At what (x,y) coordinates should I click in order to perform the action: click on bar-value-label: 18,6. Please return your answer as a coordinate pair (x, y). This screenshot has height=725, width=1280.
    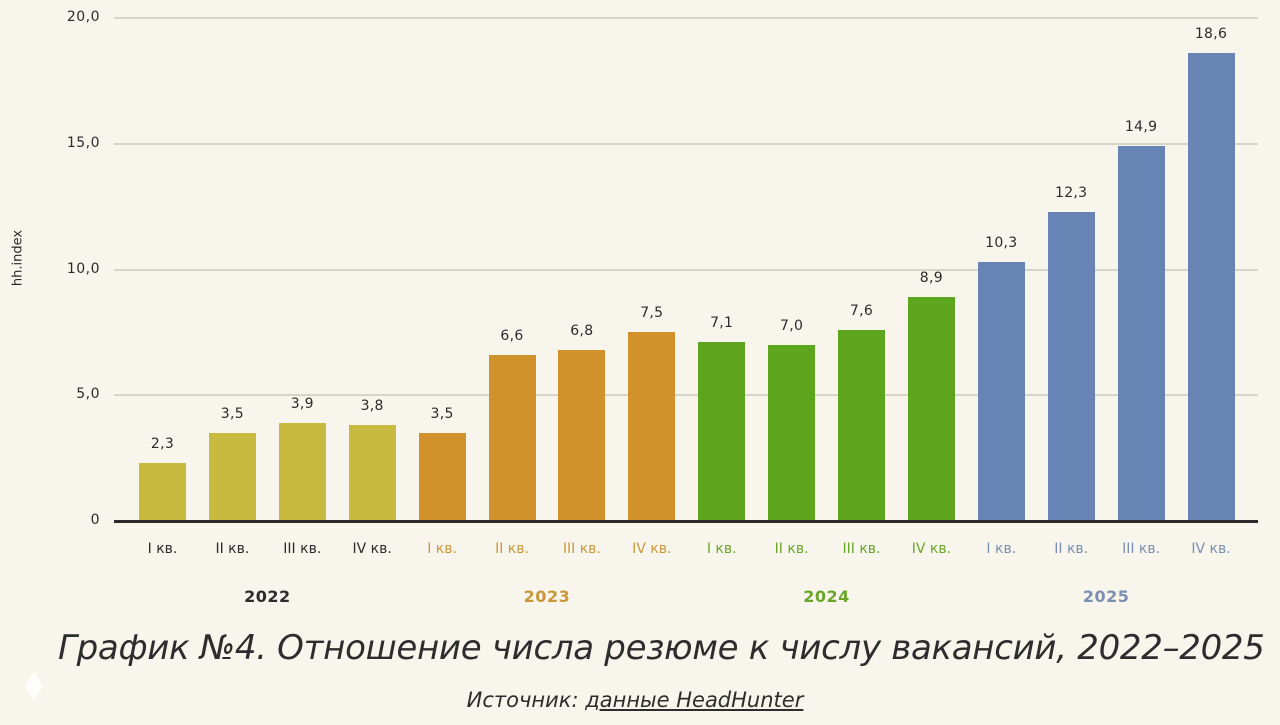
    Looking at the image, I should click on (1211, 34).